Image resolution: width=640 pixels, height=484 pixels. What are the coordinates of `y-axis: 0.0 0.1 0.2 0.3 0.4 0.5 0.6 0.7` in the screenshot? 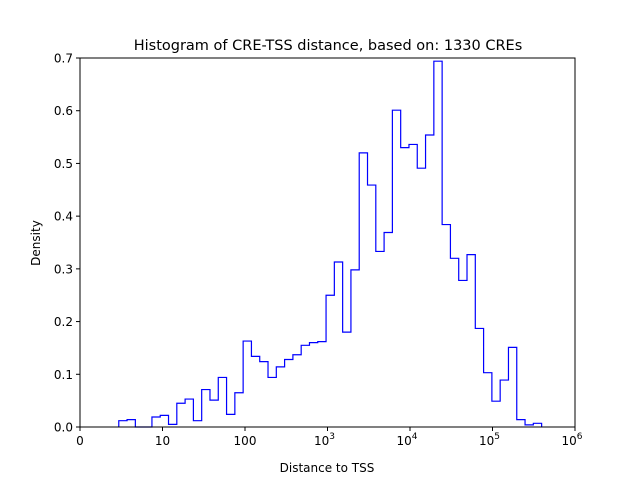 It's located at (67, 243).